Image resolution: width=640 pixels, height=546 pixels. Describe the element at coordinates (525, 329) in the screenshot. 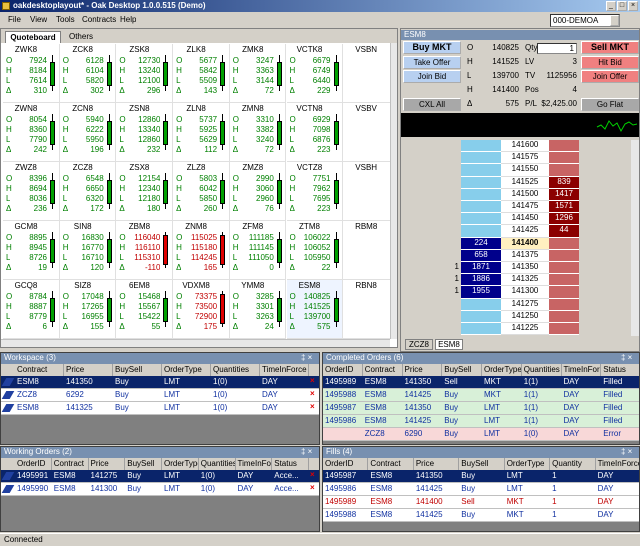

I see `price-cell: 141225` at that location.